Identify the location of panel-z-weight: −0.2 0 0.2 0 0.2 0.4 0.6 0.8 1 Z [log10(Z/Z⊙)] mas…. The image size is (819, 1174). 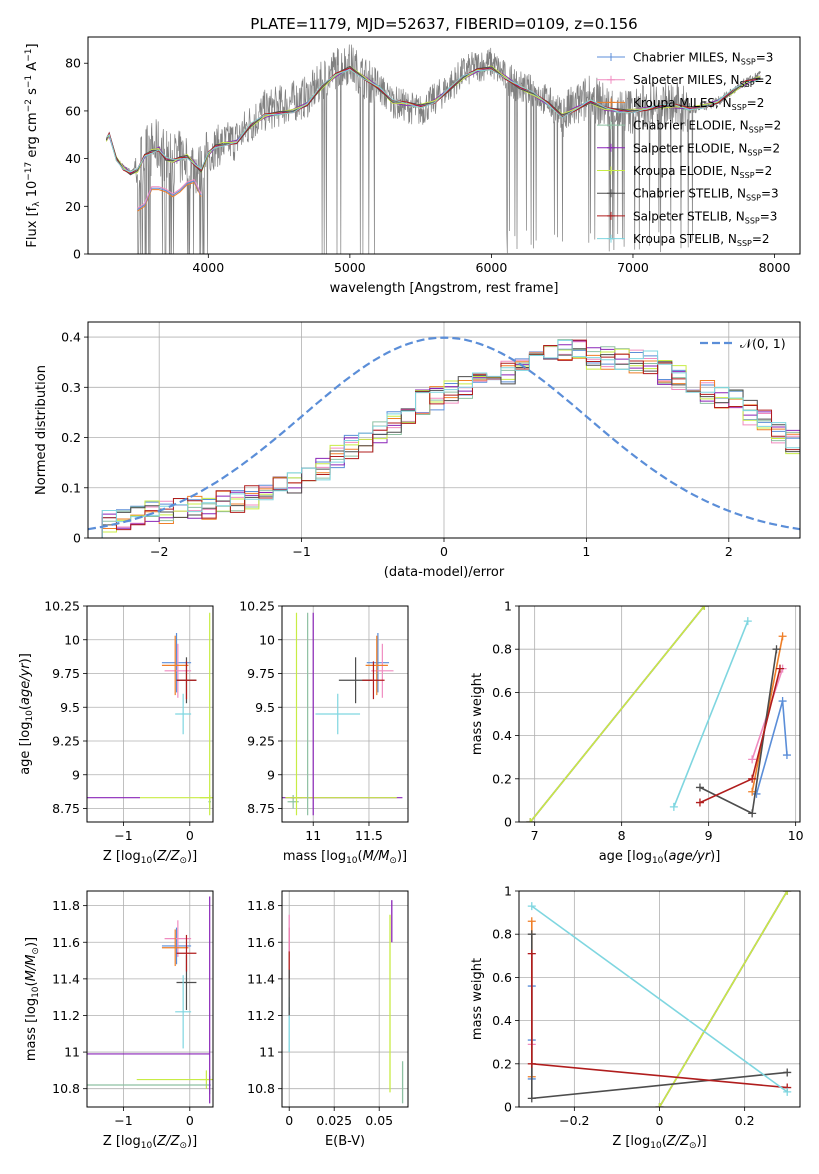
(635, 1017).